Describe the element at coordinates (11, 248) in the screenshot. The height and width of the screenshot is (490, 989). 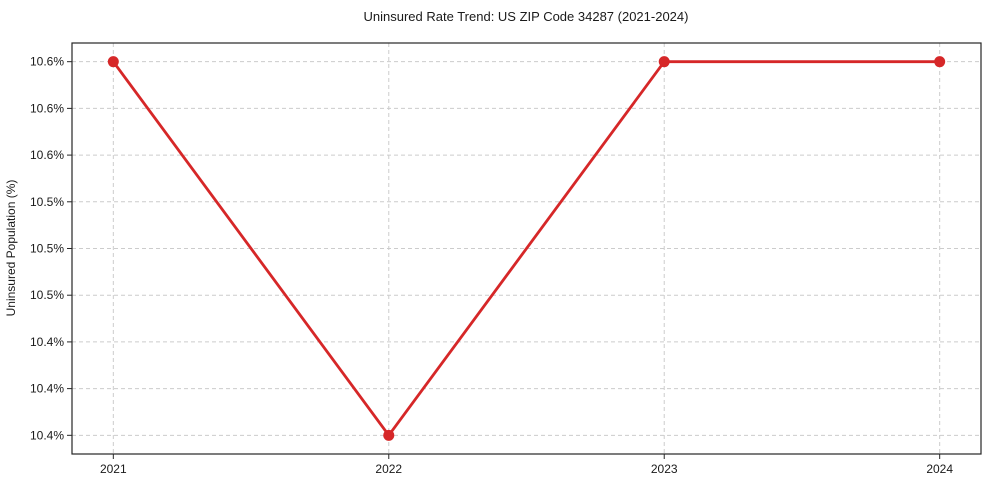
I see `y-axis-label: Uninsured Population (%)` at that location.